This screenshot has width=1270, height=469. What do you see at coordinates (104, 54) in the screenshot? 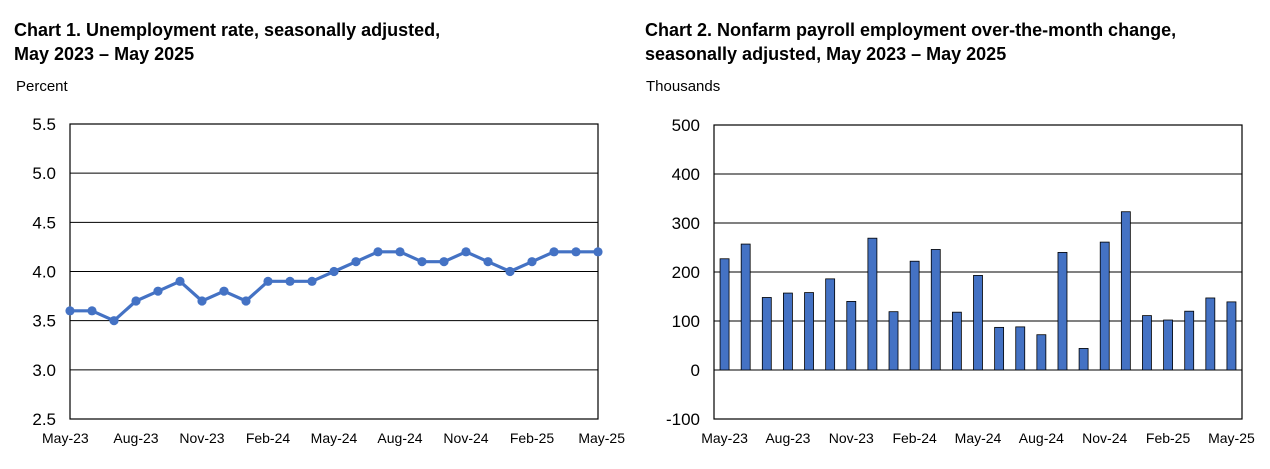
I see `chart-title-line-2: May 2023 – May 2025` at bounding box center [104, 54].